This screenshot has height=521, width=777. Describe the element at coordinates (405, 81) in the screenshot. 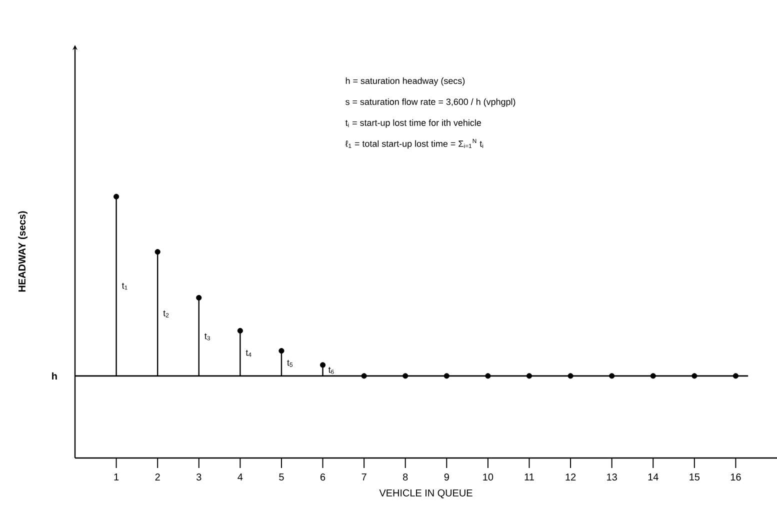

I see `text: h = saturation headway (secs)` at that location.